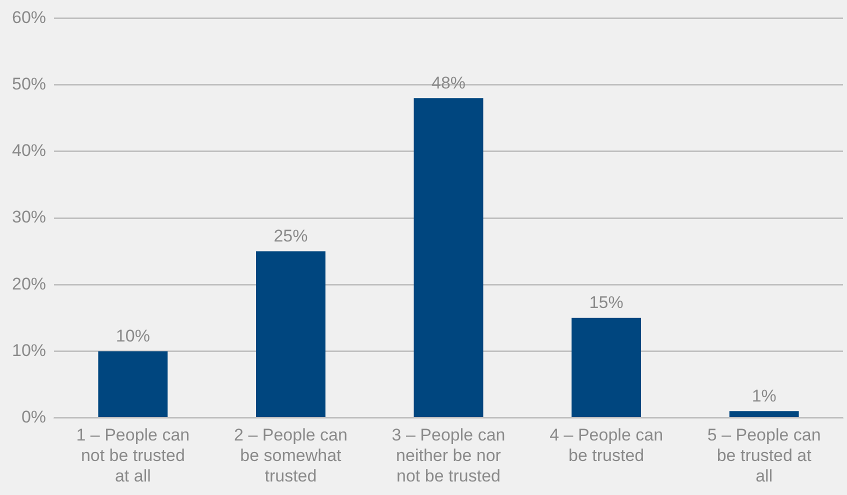 The width and height of the screenshot is (847, 495). I want to click on x-tick-label: 3 – People can neither be nor not be trusted, so click(449, 456).